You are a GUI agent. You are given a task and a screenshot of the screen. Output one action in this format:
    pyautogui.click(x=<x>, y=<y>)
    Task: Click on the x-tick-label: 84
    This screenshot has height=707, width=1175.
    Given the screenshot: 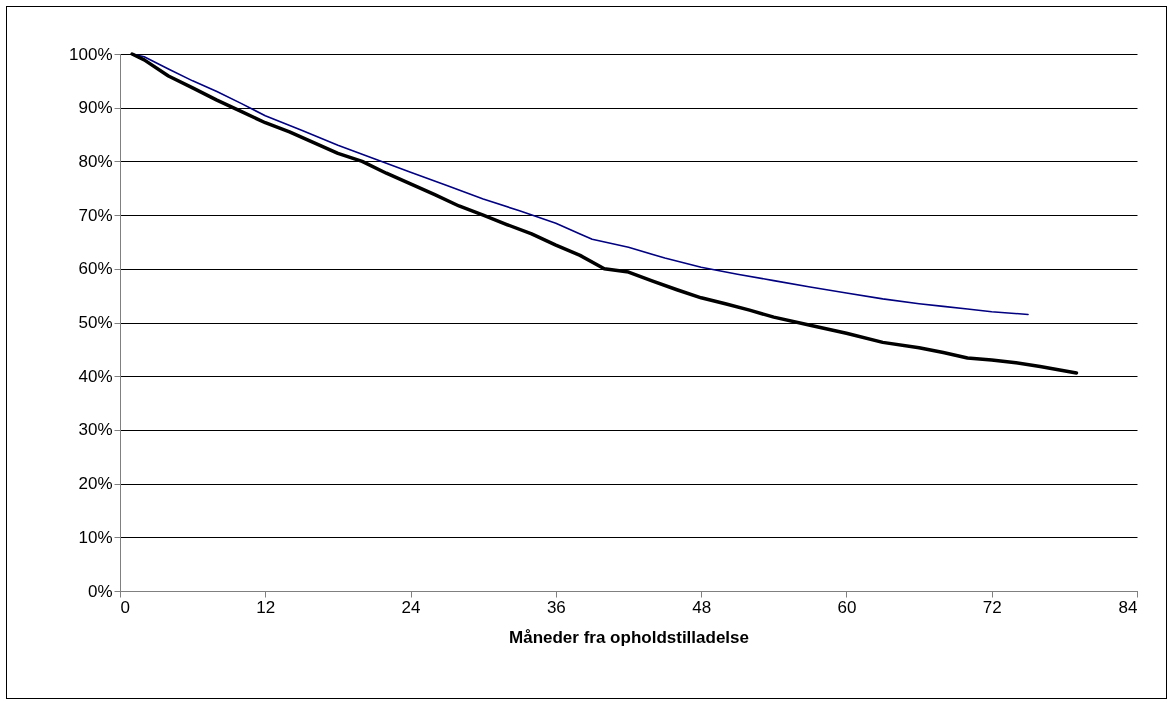 What is the action you would take?
    pyautogui.click(x=1128, y=607)
    